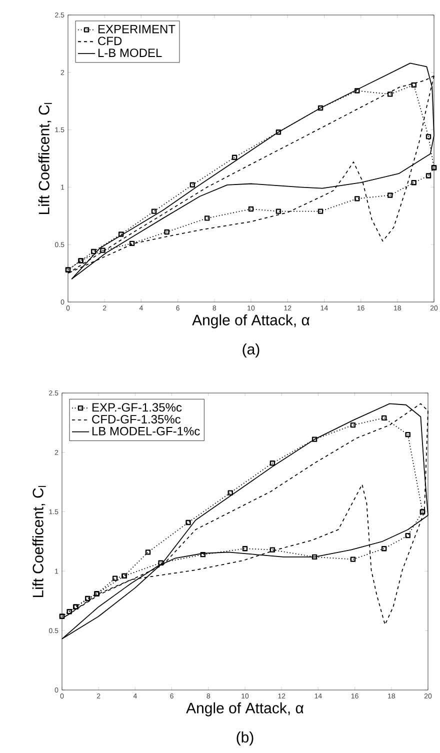 Image resolution: width=440 pixels, height=753 pixels. Describe the element at coordinates (245, 739) in the screenshot. I see `text: (b)` at that location.